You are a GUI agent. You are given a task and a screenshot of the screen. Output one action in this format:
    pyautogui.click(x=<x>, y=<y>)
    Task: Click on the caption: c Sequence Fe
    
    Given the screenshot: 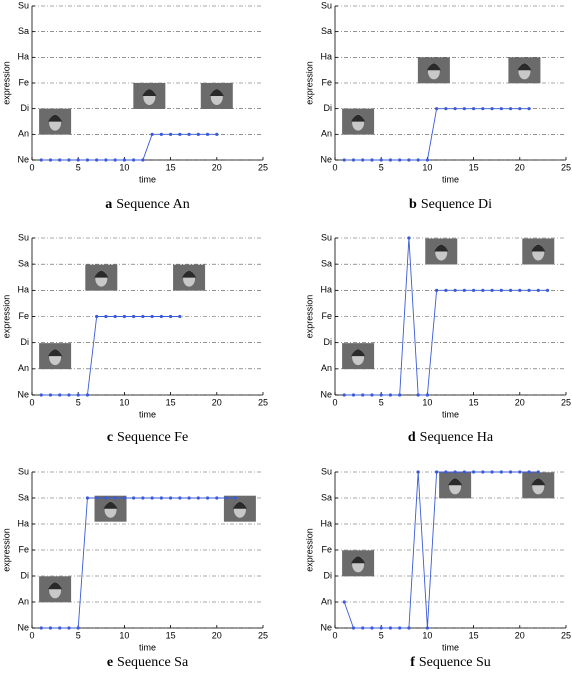 What is the action you would take?
    pyautogui.click(x=147, y=437)
    